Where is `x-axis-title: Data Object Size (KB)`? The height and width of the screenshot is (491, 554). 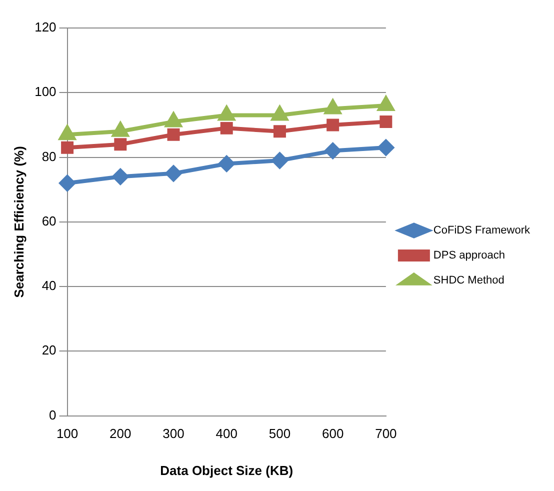
x-axis-title: Data Object Size (KB) is located at coordinates (227, 470).